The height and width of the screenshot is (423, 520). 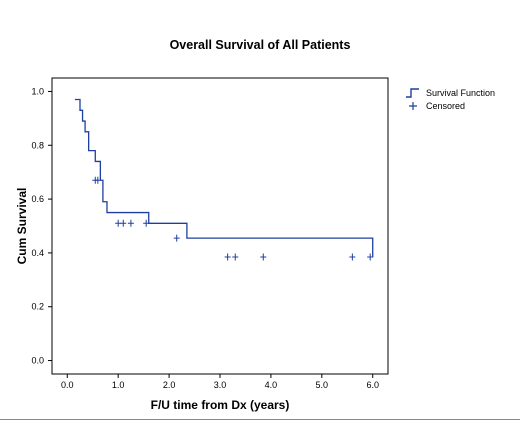 I want to click on chart-title: Overall Survival of All Patients, so click(x=260, y=45).